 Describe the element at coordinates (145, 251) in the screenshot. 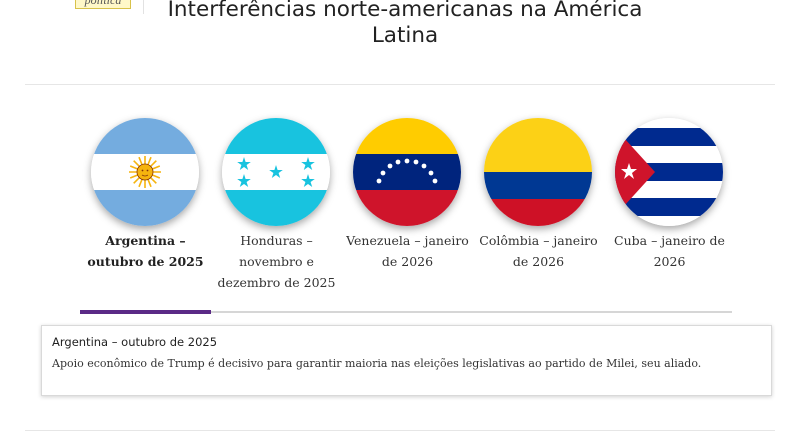

I see `tab-label: Argentina – outubro de 2025` at that location.